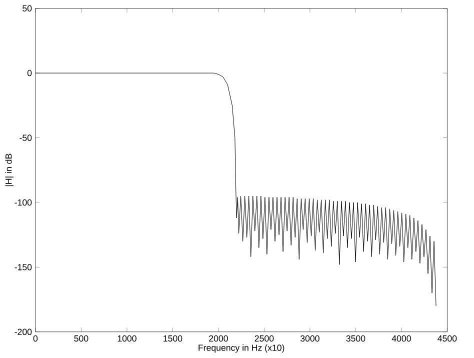 The height and width of the screenshot is (358, 474). What do you see at coordinates (173, 338) in the screenshot?
I see `x-tick-label: 1500` at bounding box center [173, 338].